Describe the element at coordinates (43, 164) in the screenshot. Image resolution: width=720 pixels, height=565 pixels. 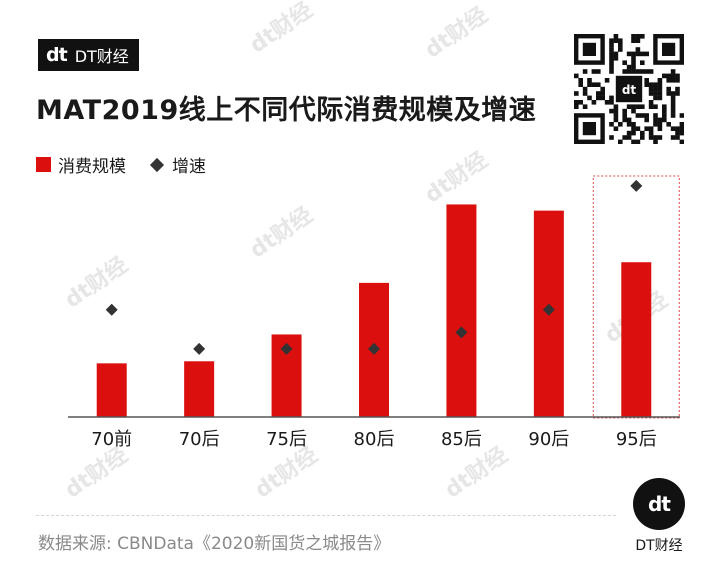
I see `legend-bar-swatch` at that location.